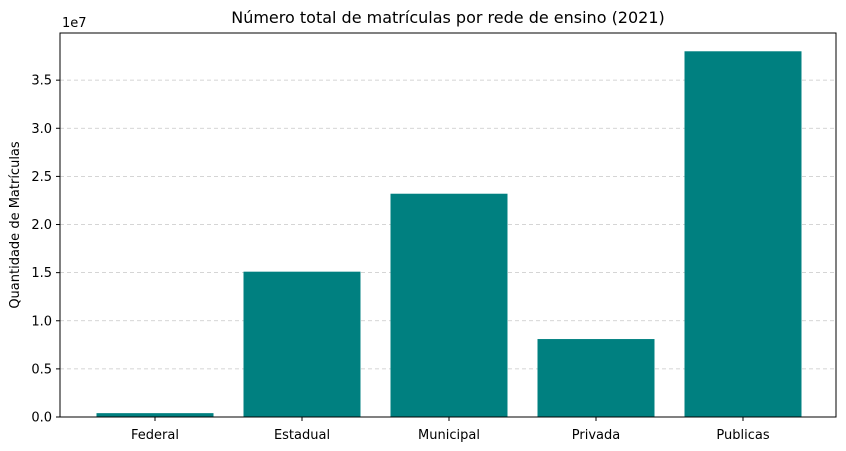 The height and width of the screenshot is (451, 846). What do you see at coordinates (41, 273) in the screenshot?
I see `y-tick-label: 1.5` at bounding box center [41, 273].